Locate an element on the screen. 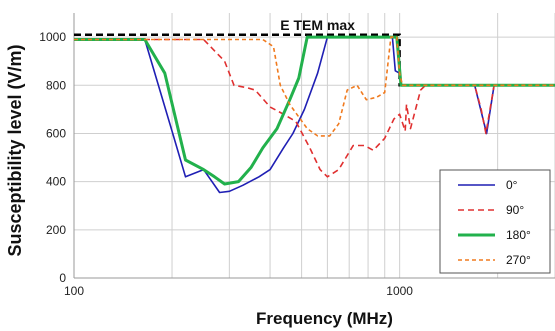 This screenshot has width=555, height=331. legend-box is located at coordinates (495, 221).